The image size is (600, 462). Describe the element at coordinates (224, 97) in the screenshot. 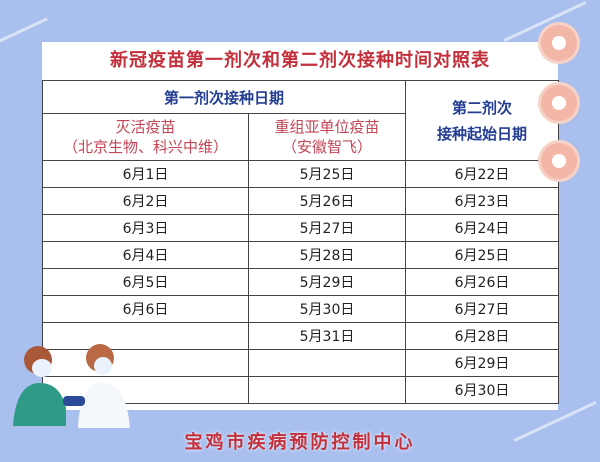

I see `first-dose-header: 第一剂次接种日期` at that location.